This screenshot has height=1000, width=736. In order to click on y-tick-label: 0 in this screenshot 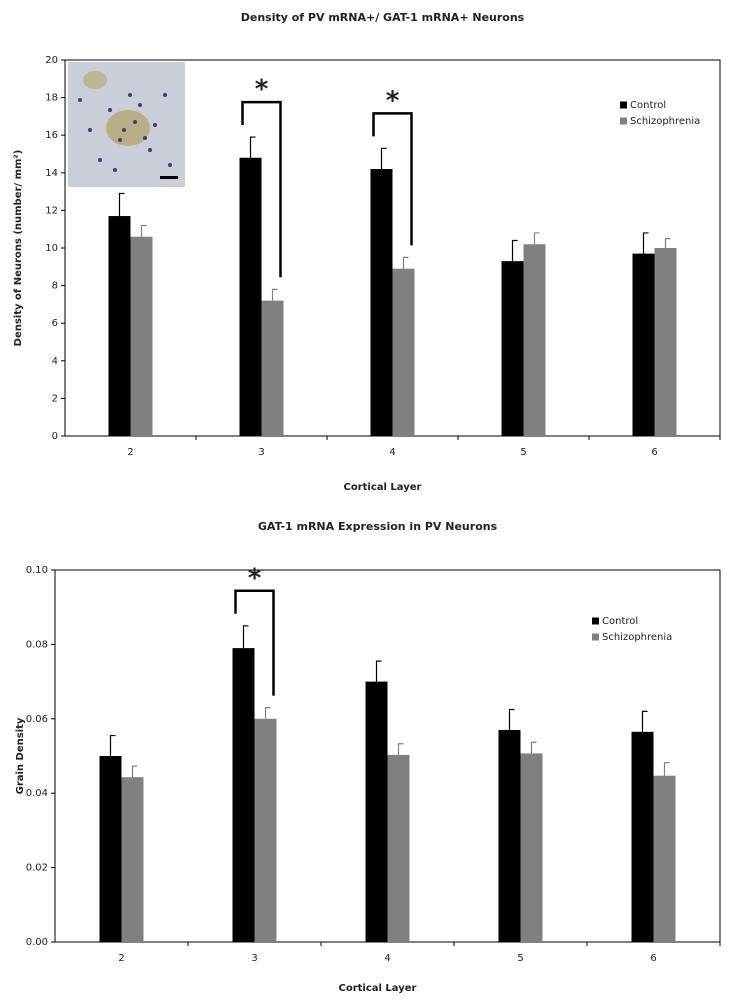, I will do `click(55, 436)`.